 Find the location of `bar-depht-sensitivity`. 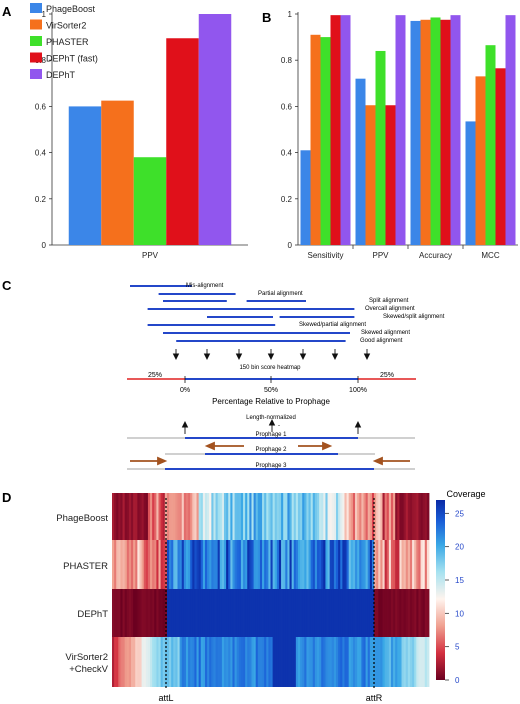

bar-depht-sensitivity is located at coordinates (345, 130).